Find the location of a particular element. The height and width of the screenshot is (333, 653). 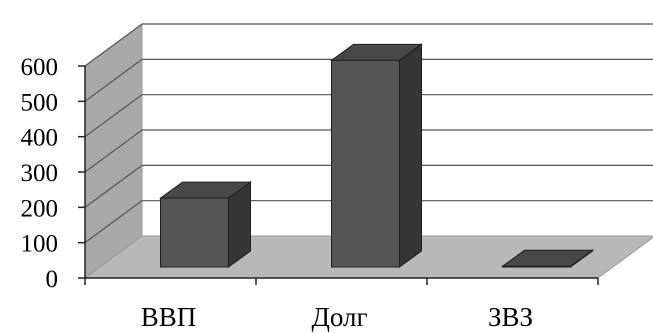

y-tick-label: 400 is located at coordinates (40, 138).